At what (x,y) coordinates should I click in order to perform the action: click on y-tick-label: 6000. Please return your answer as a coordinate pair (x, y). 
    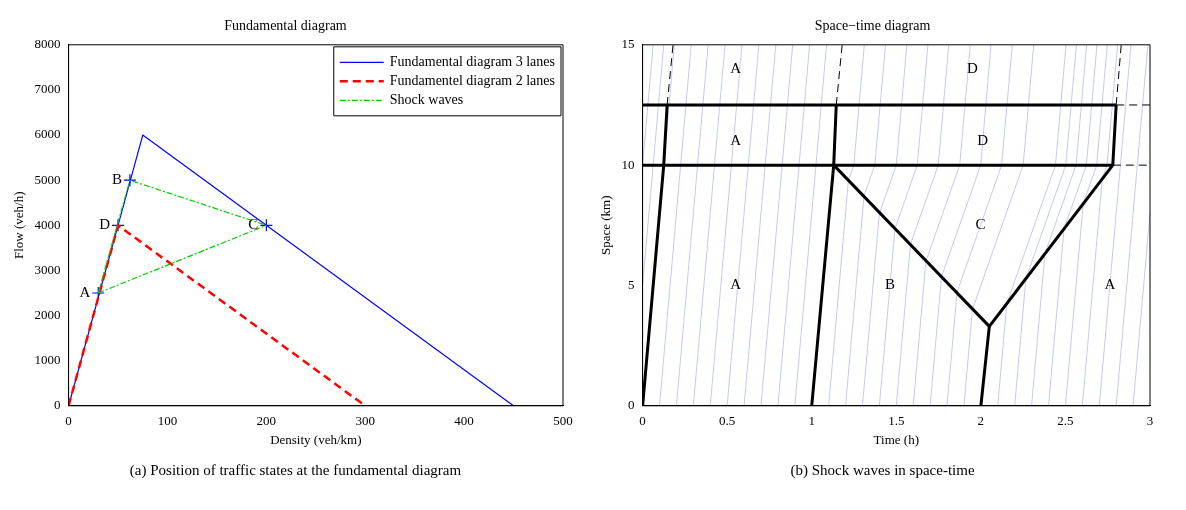
    Looking at the image, I should click on (47, 134).